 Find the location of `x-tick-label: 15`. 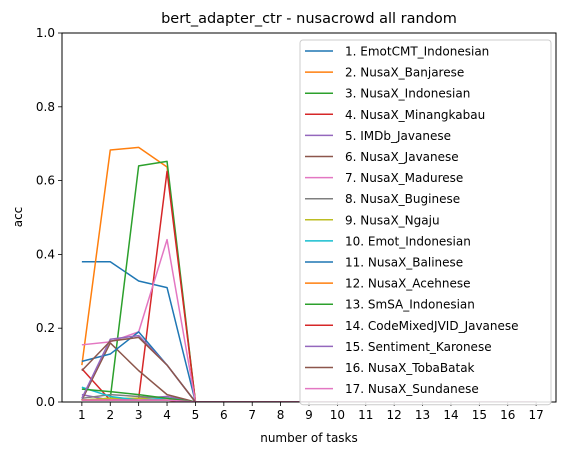

x-tick-label: 15 is located at coordinates (479, 415).